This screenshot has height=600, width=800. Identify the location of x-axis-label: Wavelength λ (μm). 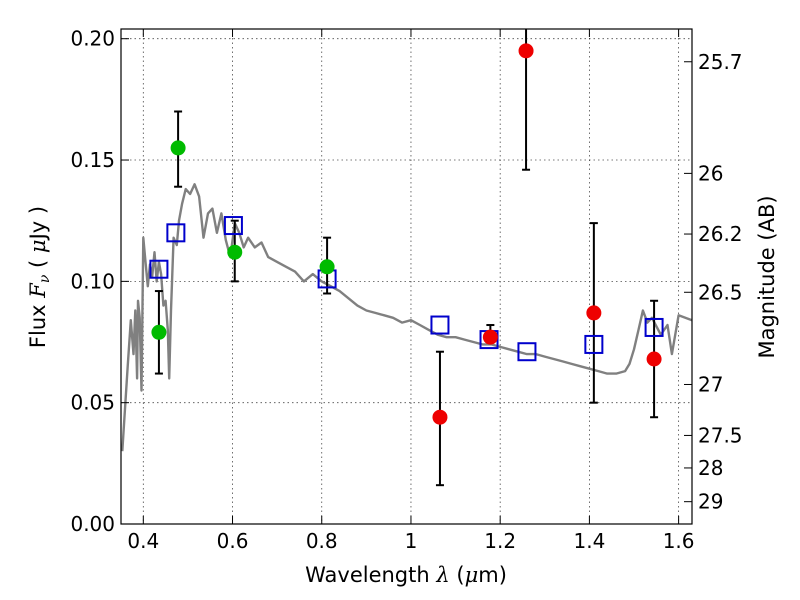
(406, 575).